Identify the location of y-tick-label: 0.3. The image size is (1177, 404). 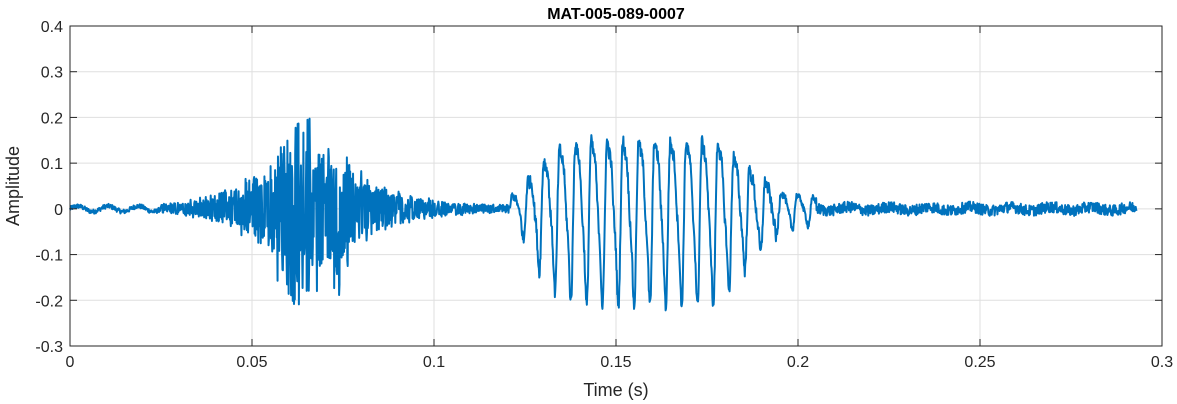
(52, 73).